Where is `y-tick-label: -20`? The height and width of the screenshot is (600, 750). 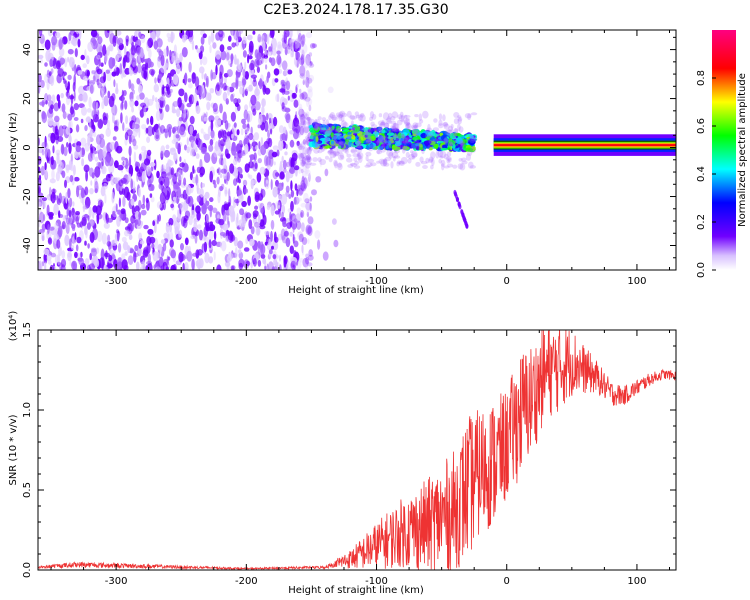 y-tick-label: -20 is located at coordinates (27, 196).